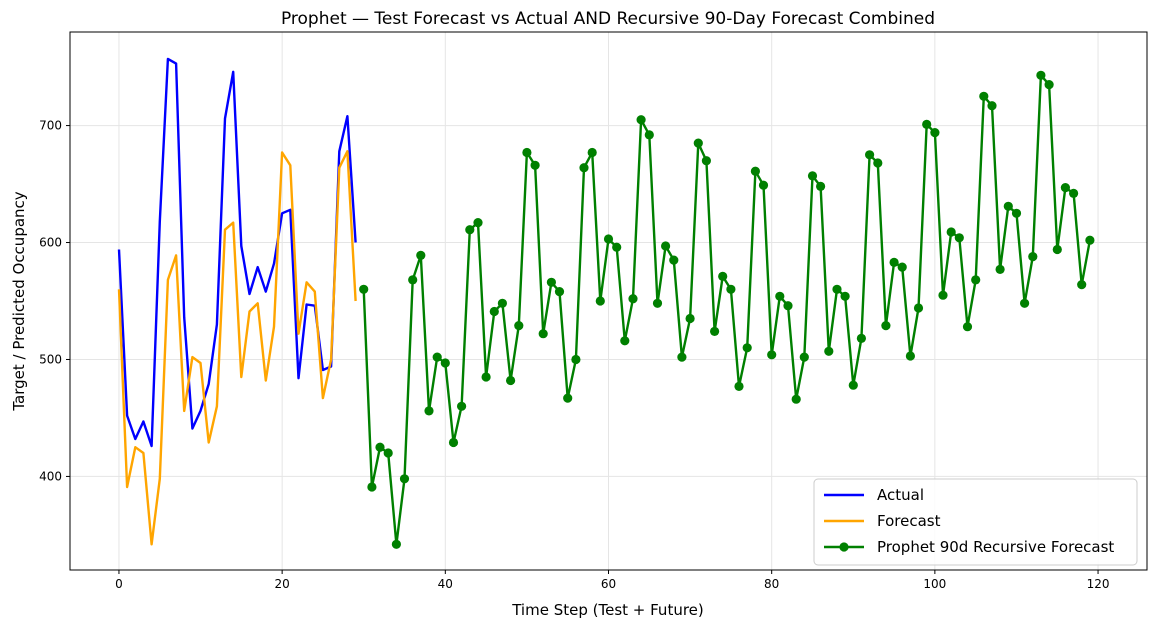 This screenshot has height=629, width=1164. What do you see at coordinates (237, 252) in the screenshot?
I see `series-actual` at bounding box center [237, 252].